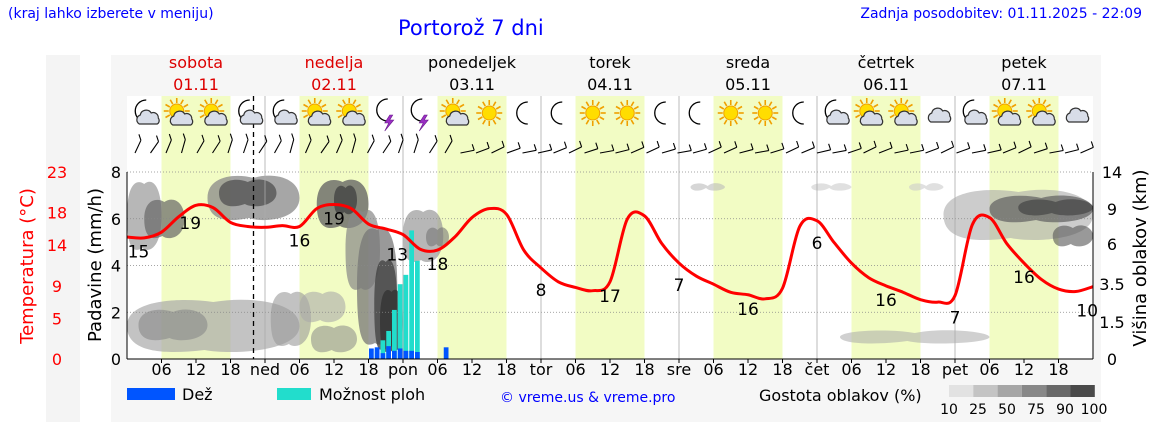  I want to click on storm-legend-label: Možnost ploh, so click(372, 394).